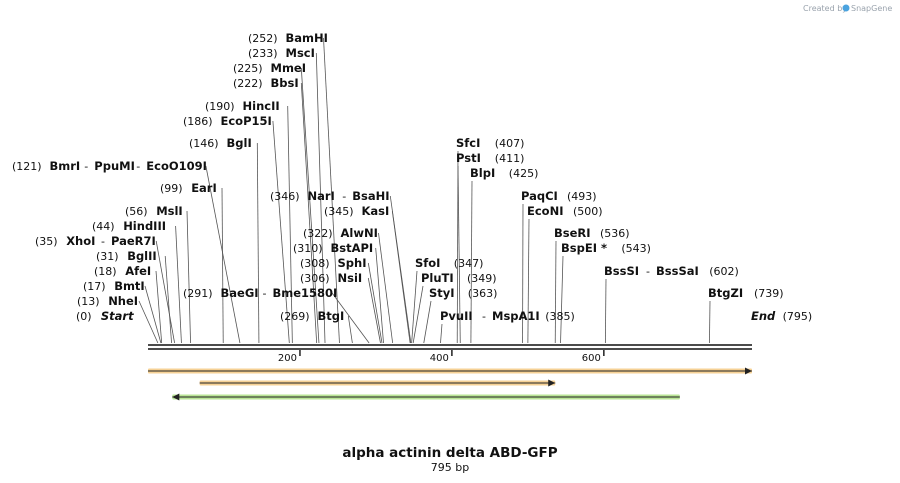 The width and height of the screenshot is (900, 483). Describe the element at coordinates (242, 106) in the screenshot. I see `enzyme-hincii: (190) HincII` at that location.